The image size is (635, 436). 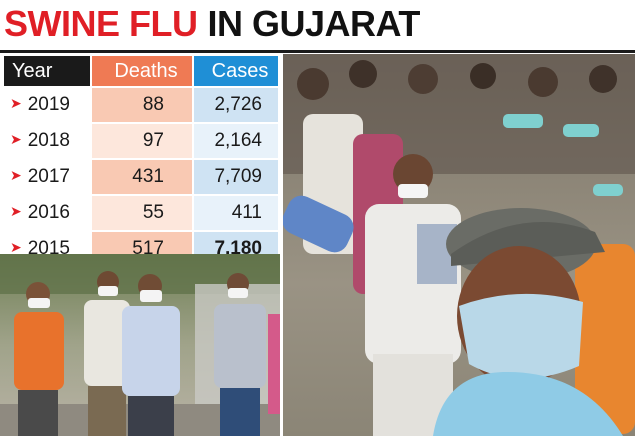 I want to click on year-cell: ➤ 2019, so click(x=47, y=105).